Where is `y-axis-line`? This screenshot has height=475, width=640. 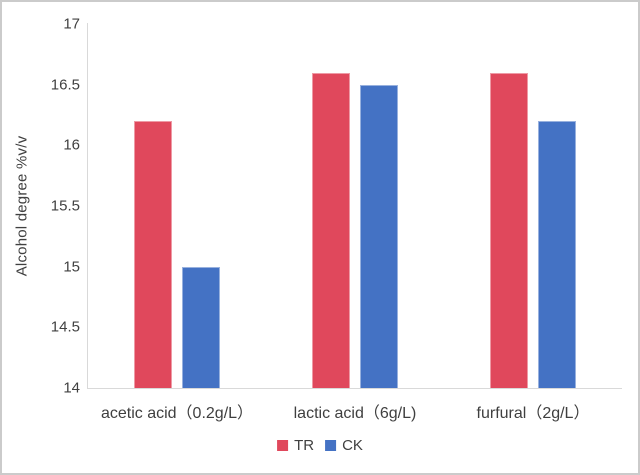 y-axis-line is located at coordinates (87, 205).